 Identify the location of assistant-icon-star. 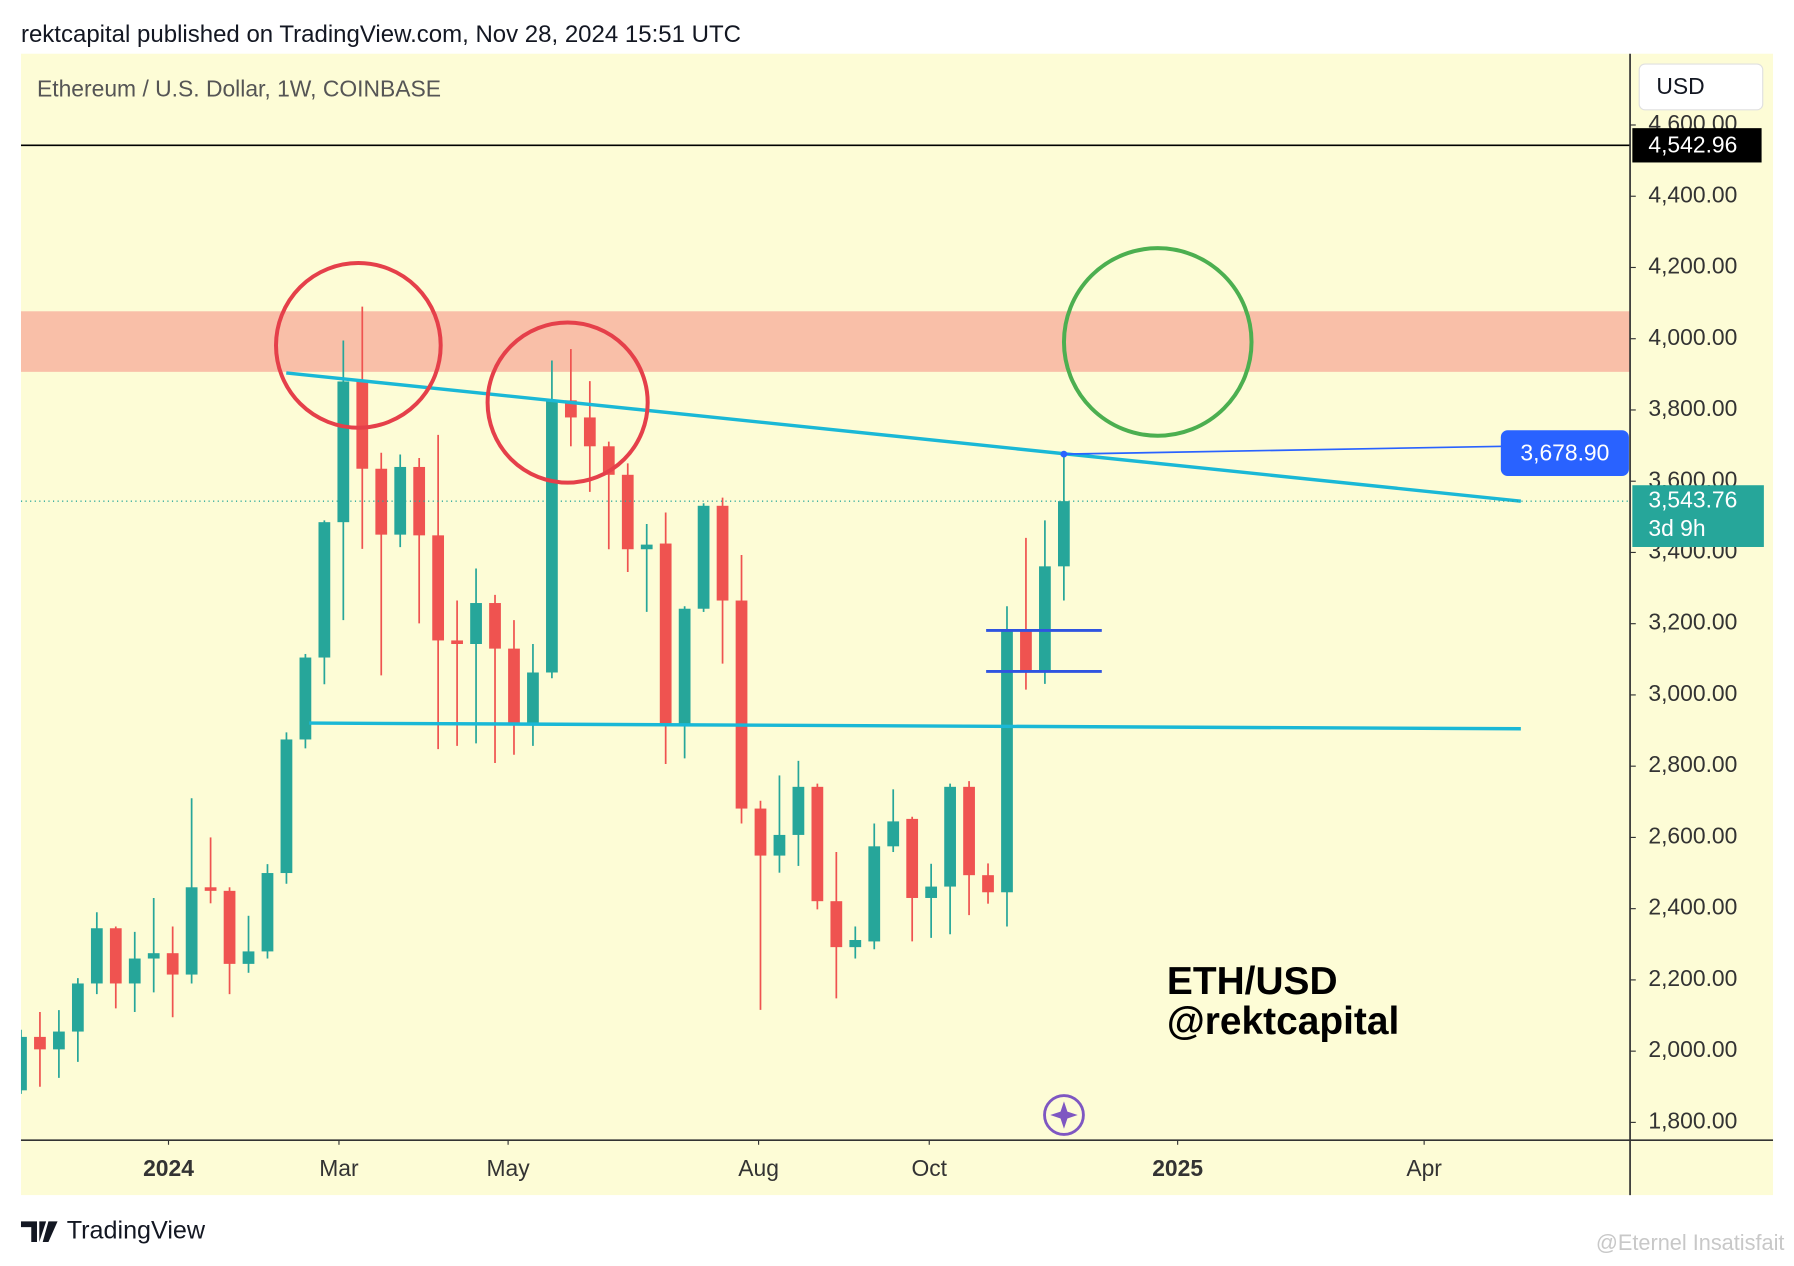
(1064, 1115).